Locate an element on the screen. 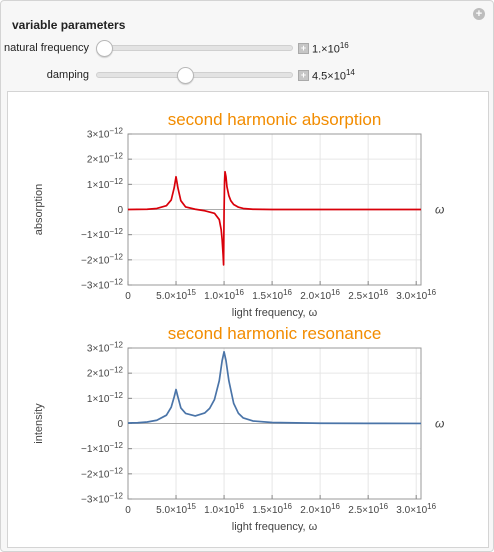  natural-frequency-expand-icon: + is located at coordinates (303, 48).